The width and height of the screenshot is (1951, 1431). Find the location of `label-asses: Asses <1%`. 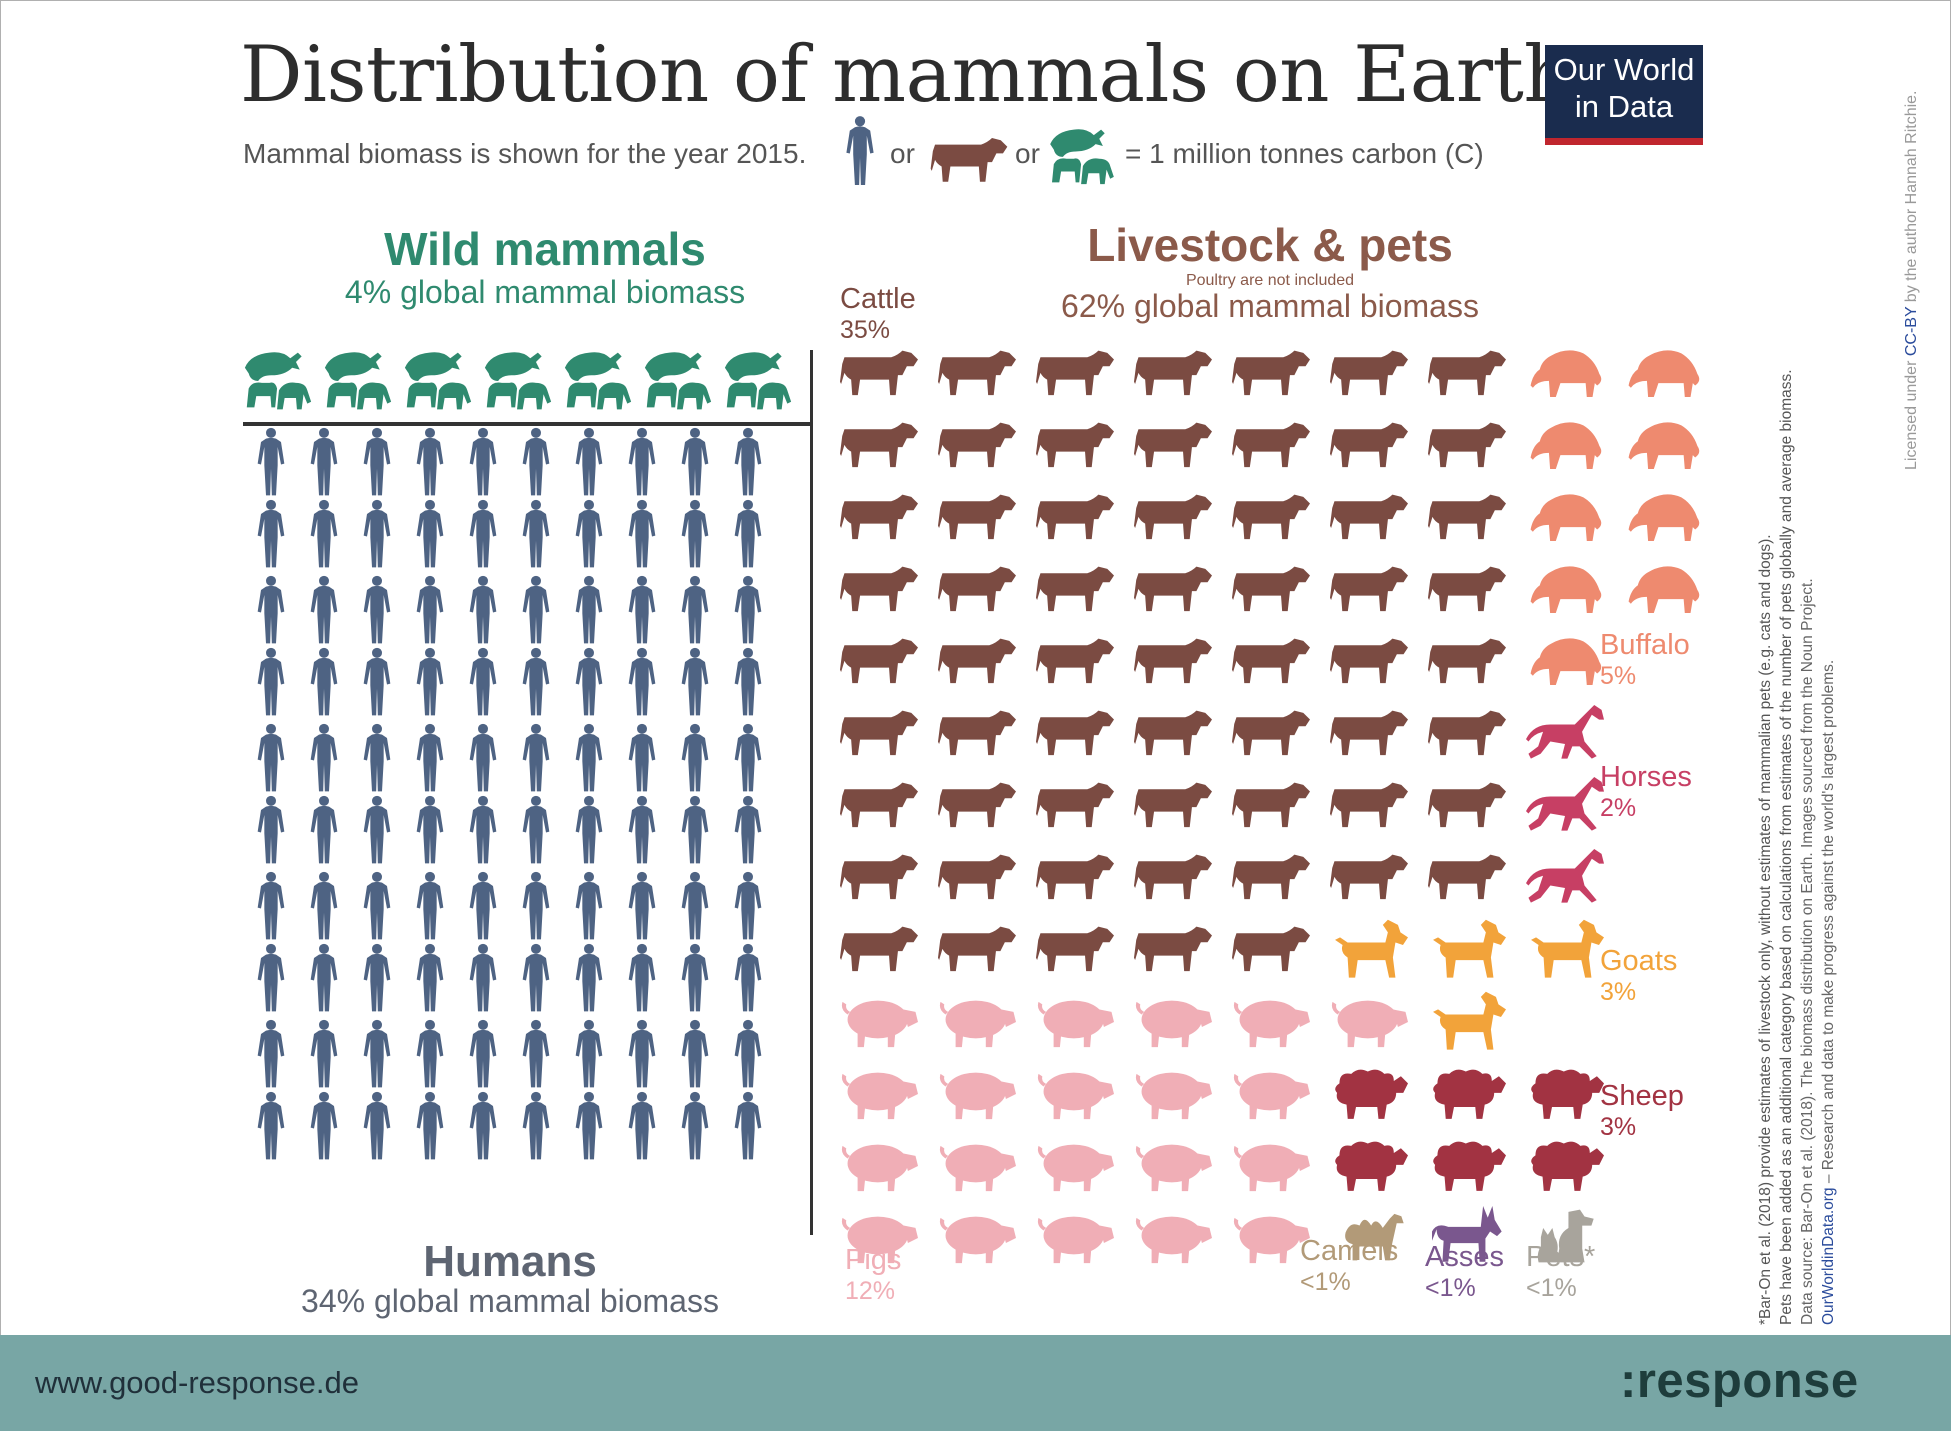

label-asses: Asses <1% is located at coordinates (1464, 1273).